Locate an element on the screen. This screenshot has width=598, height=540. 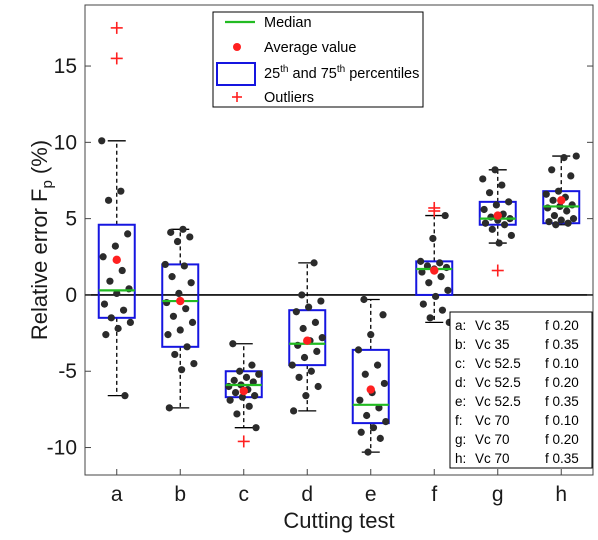
conditions-row: f: Vc 70 f 0.10 is located at coordinates (517, 420).